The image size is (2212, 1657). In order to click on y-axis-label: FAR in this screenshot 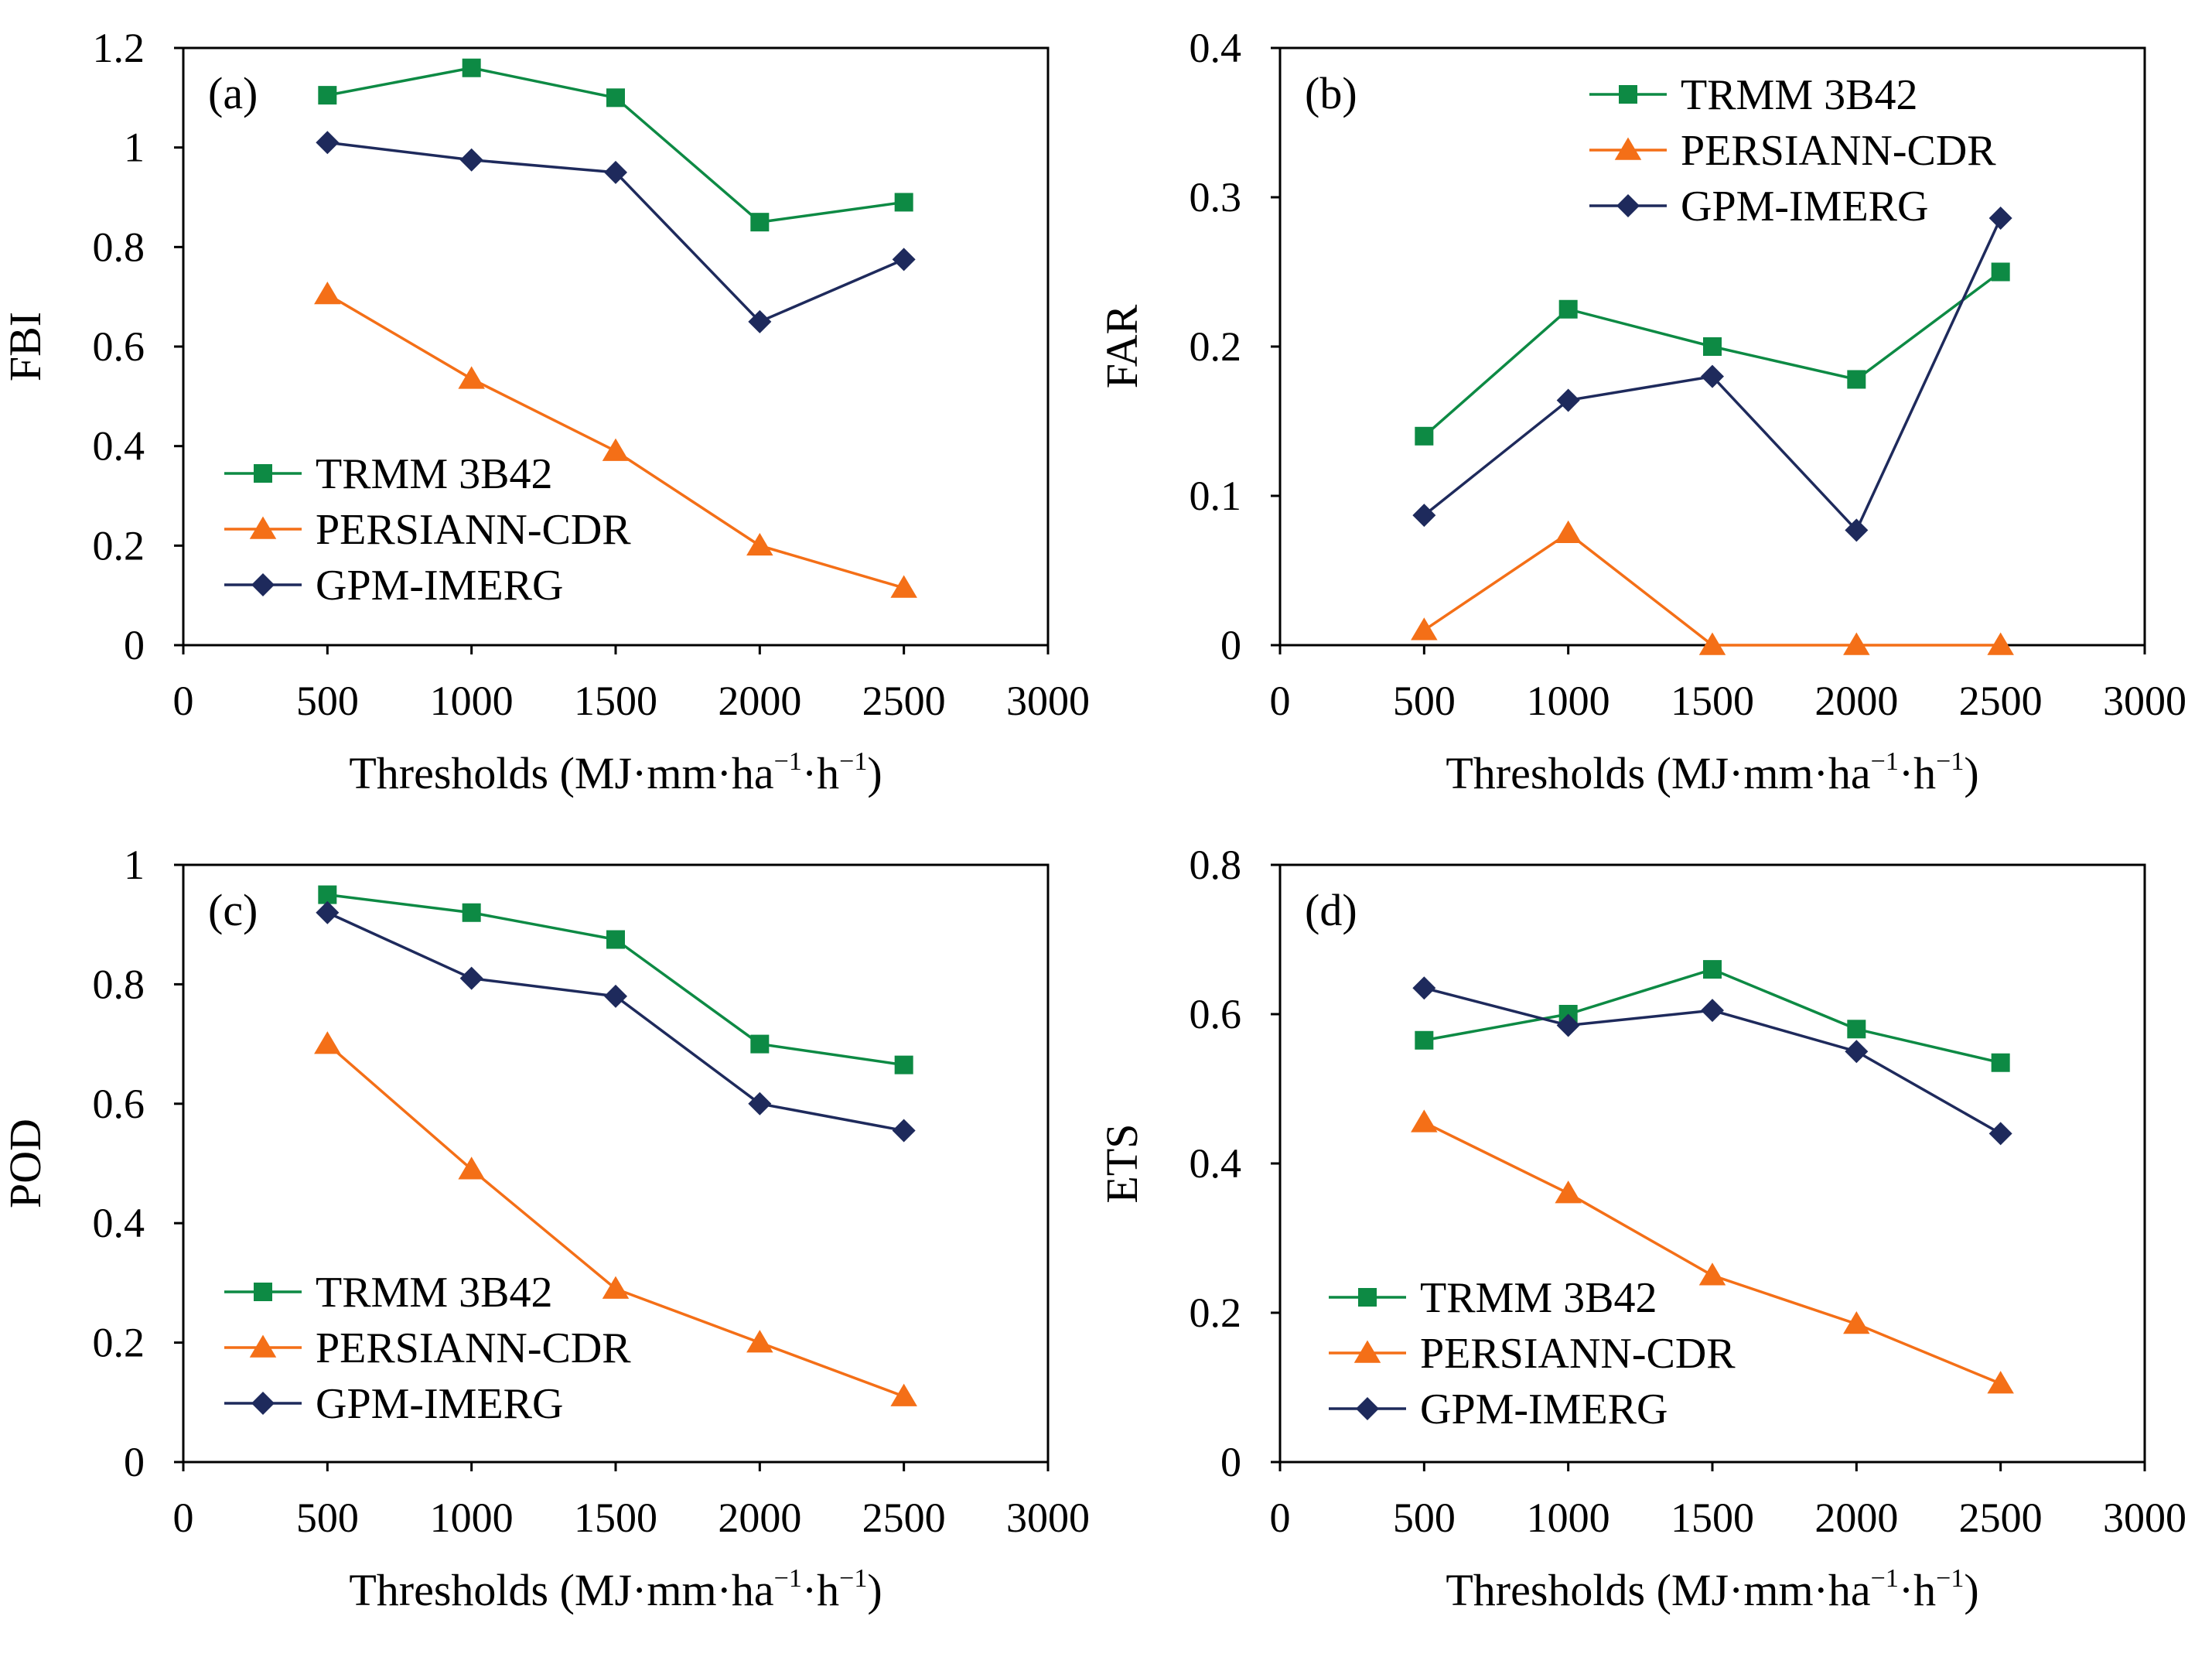, I will do `click(1122, 346)`.